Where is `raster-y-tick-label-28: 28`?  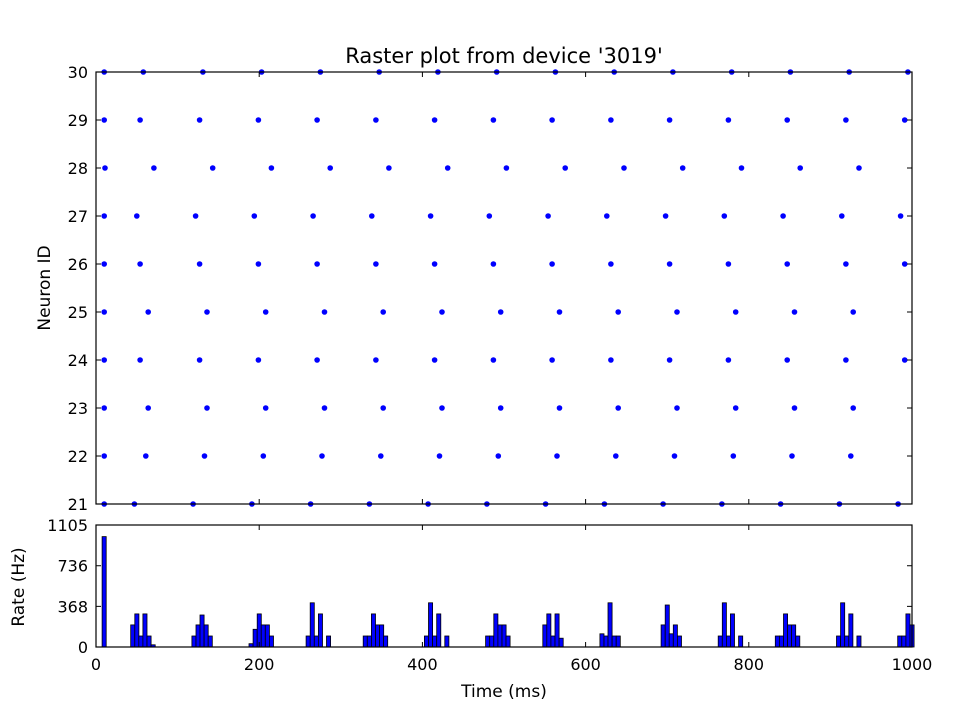 raster-y-tick-label-28: 28 is located at coordinates (78, 168).